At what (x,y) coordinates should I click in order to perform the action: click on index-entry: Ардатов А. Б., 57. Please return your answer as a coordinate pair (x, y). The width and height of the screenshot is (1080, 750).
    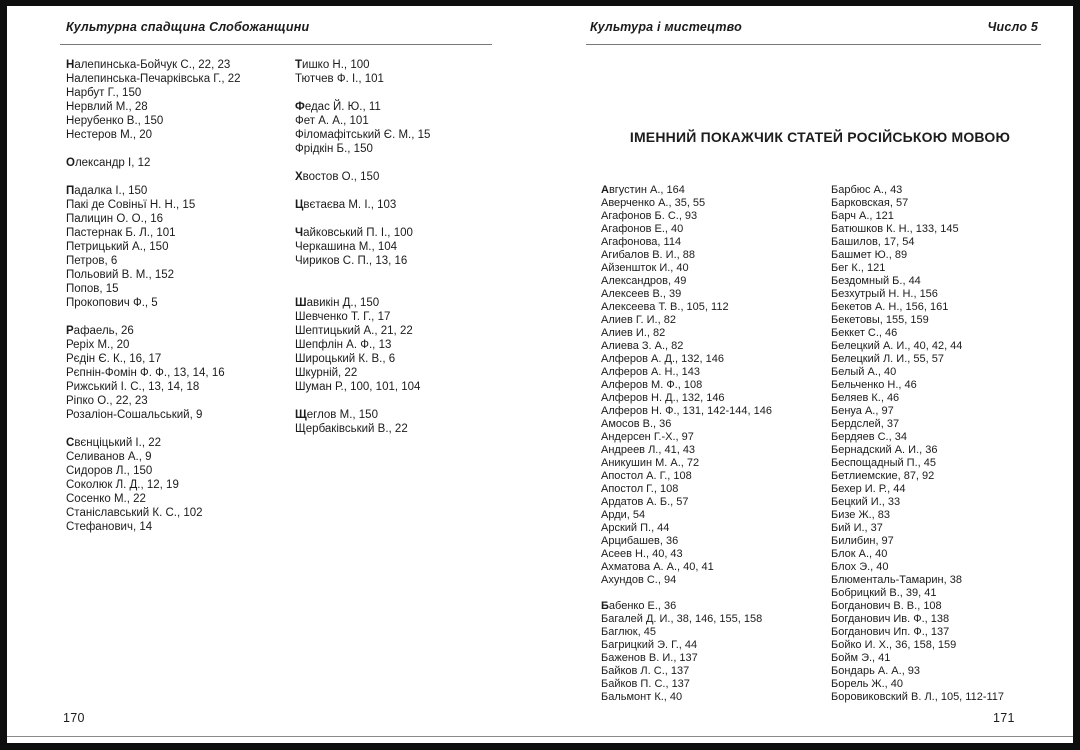
    Looking at the image, I should click on (645, 502).